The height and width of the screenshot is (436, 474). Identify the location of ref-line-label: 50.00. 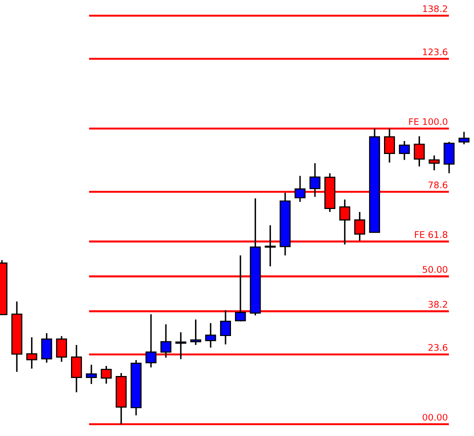
(435, 269).